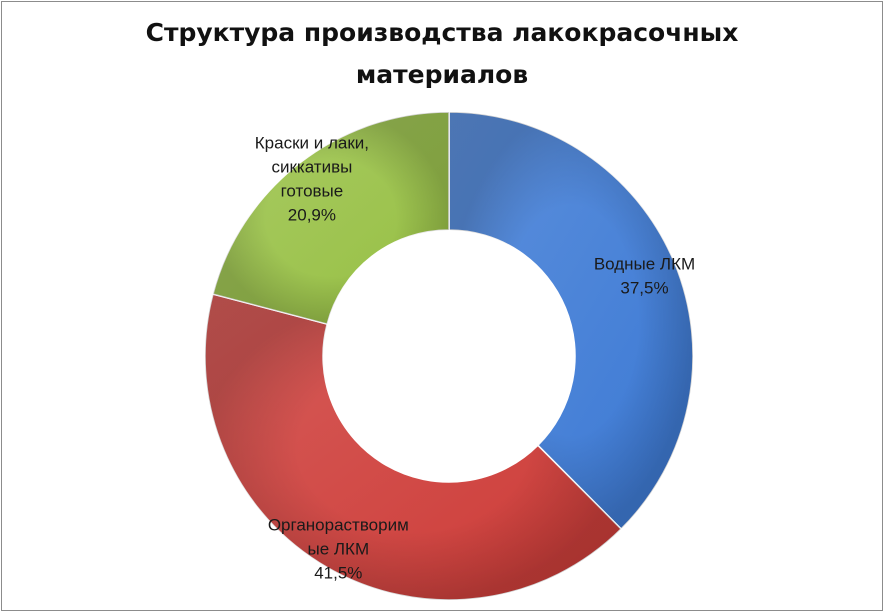 This screenshot has height=612, width=884. I want to click on slice-label-line: Краски и лаки,, so click(312, 142).